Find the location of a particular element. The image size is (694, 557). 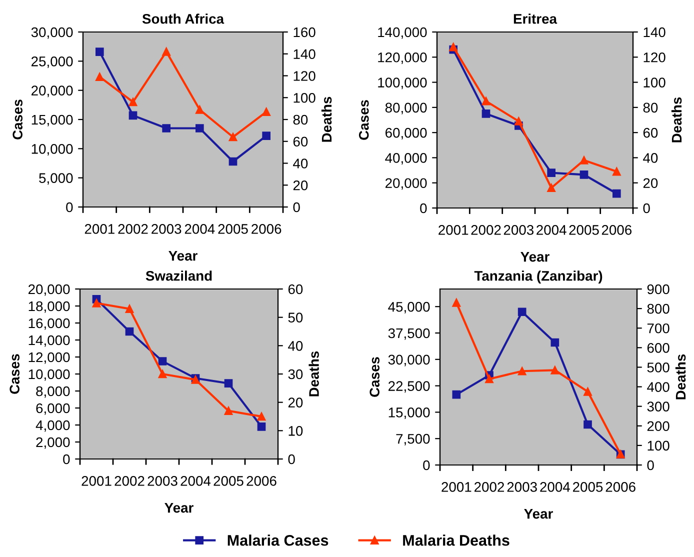

y-tick-label: 5,000 is located at coordinates (56, 179).